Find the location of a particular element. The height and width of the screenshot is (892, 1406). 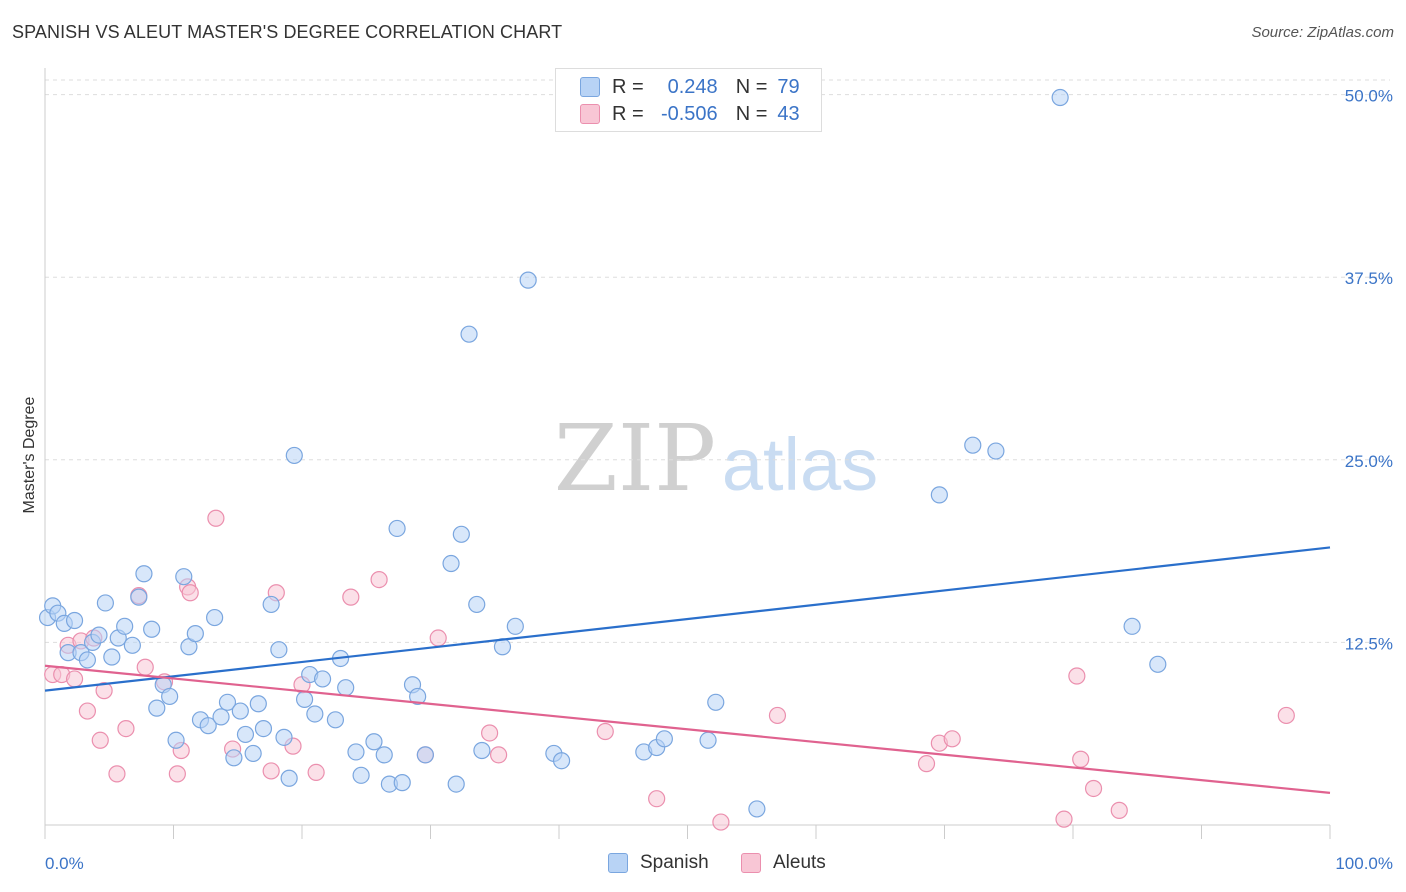

legend-n-value: 79 is located at coordinates (788, 86).